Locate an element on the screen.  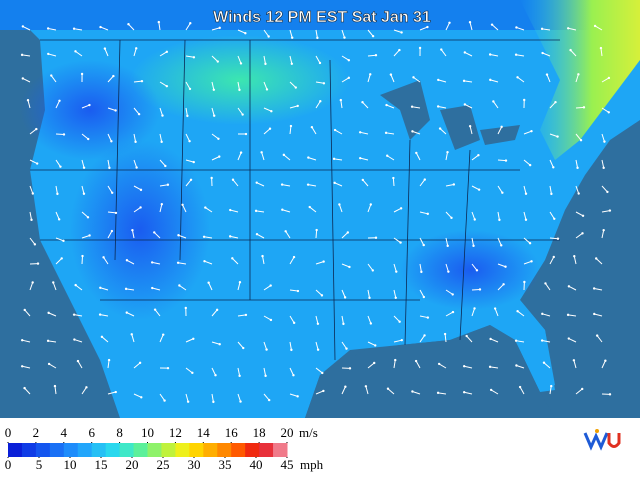
mph-tick-label: 45 is located at coordinates (287, 464).